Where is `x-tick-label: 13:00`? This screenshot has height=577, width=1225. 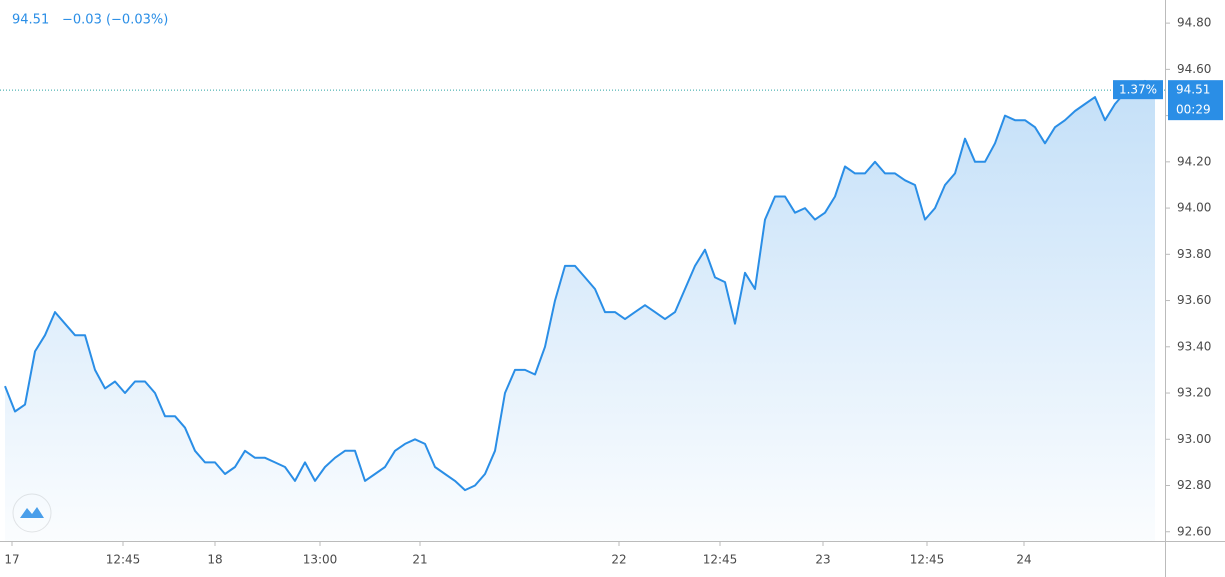 x-tick-label: 13:00 is located at coordinates (320, 560).